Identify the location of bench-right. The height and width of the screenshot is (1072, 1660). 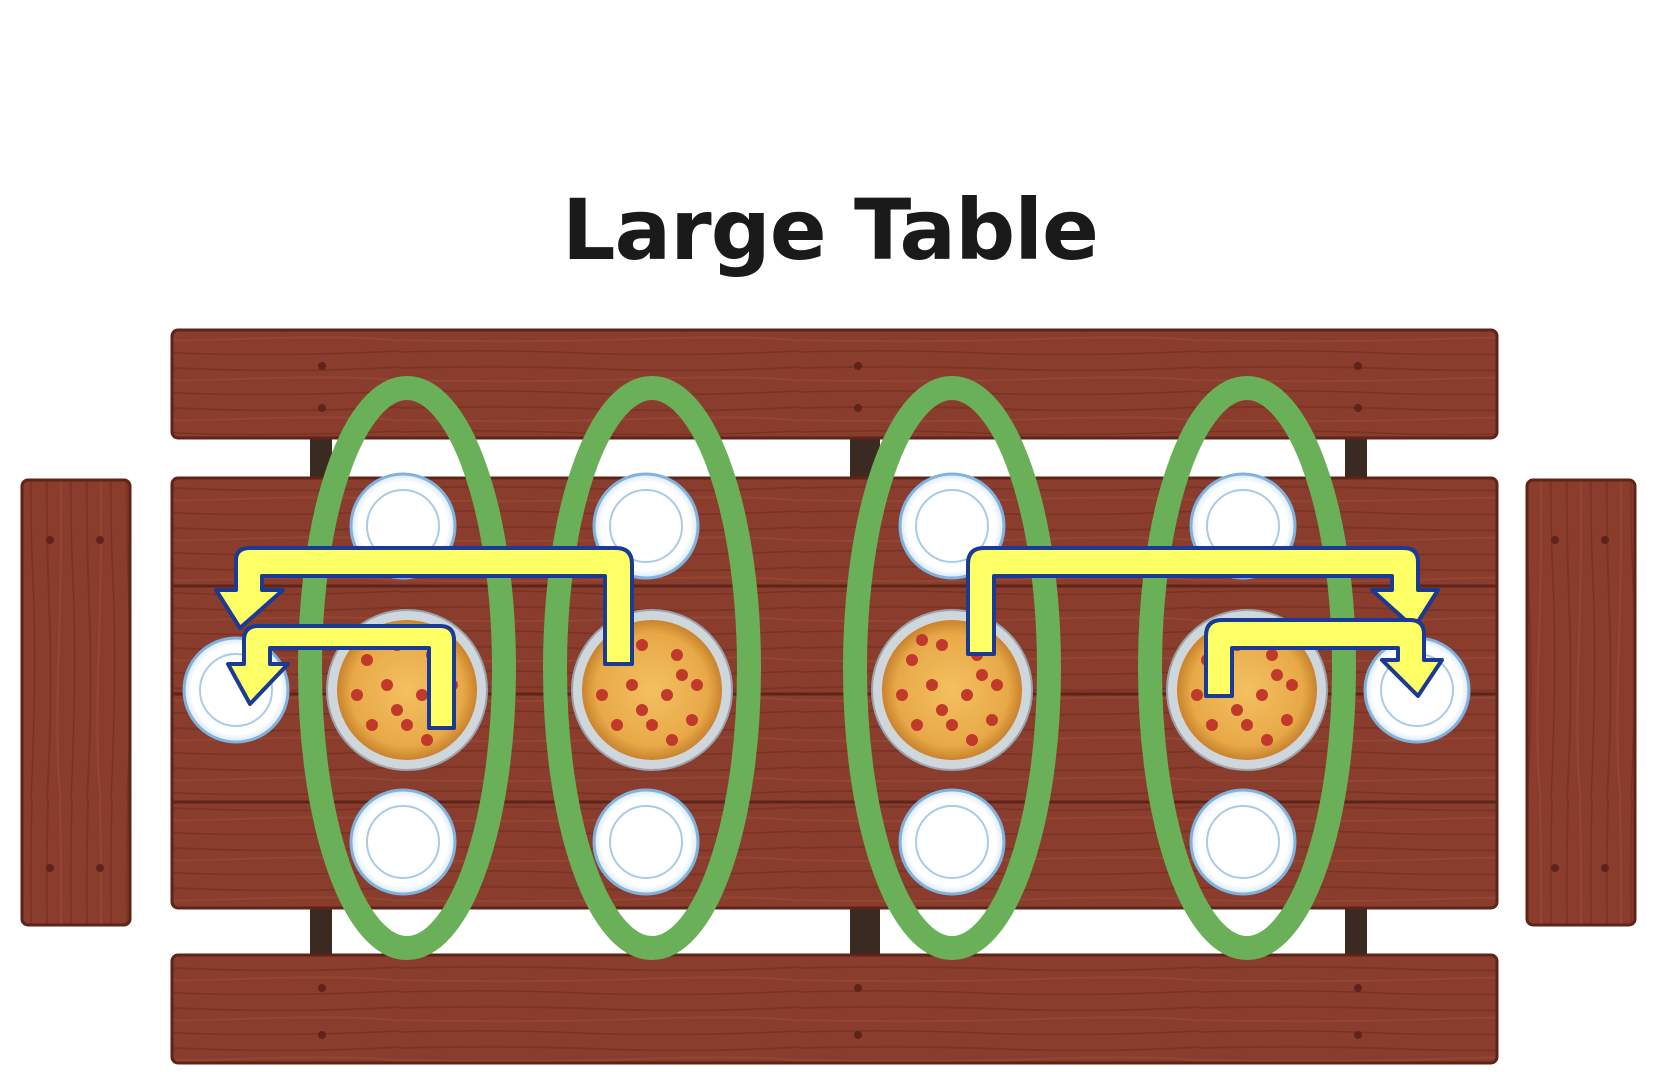
(1581, 702).